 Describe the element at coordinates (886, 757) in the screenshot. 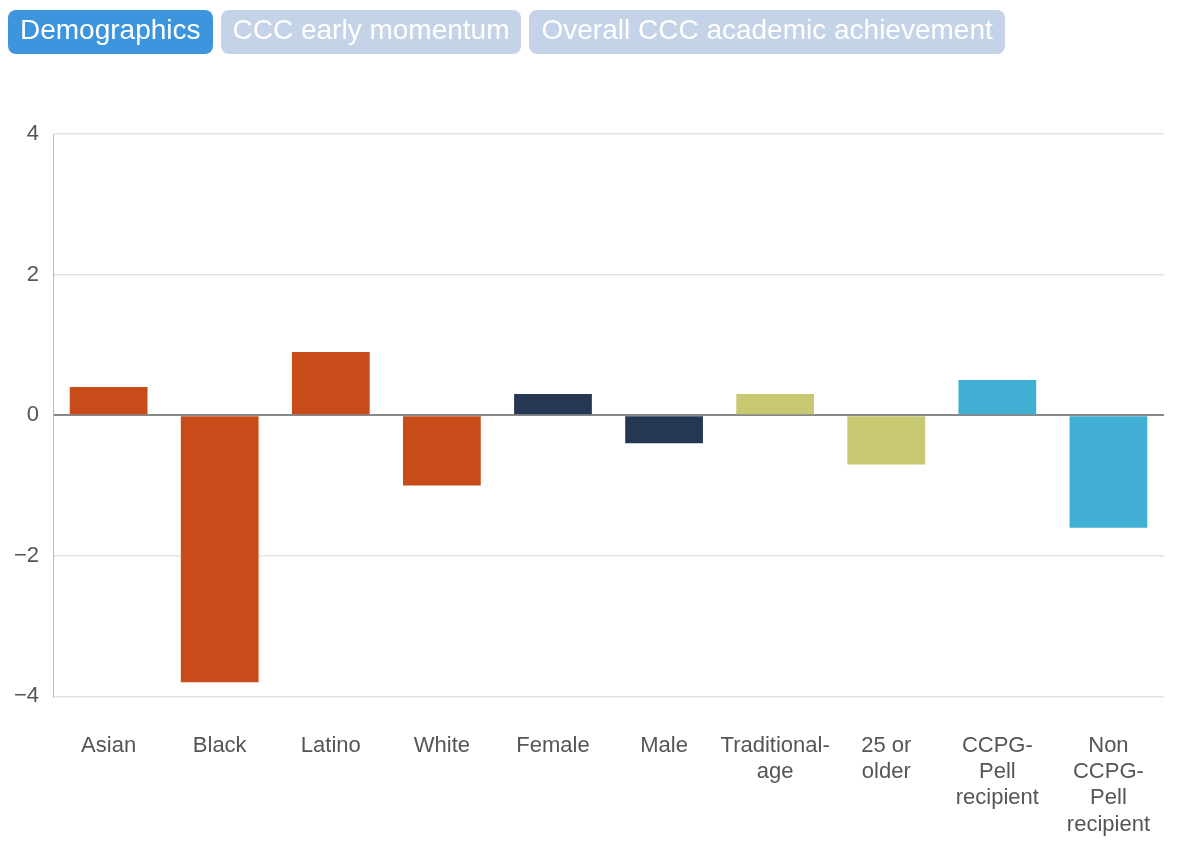

I see `x-tick-label: 25 or older` at that location.